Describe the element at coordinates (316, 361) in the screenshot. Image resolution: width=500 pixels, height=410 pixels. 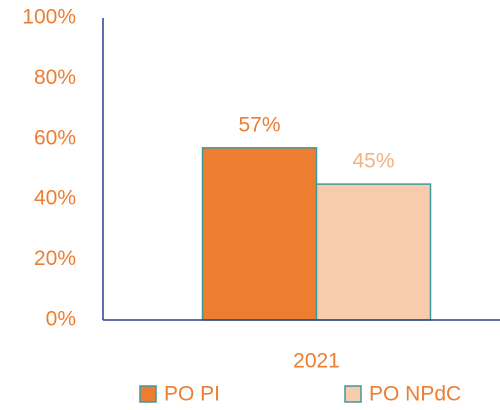
I see `x-tick-label: 2021` at that location.